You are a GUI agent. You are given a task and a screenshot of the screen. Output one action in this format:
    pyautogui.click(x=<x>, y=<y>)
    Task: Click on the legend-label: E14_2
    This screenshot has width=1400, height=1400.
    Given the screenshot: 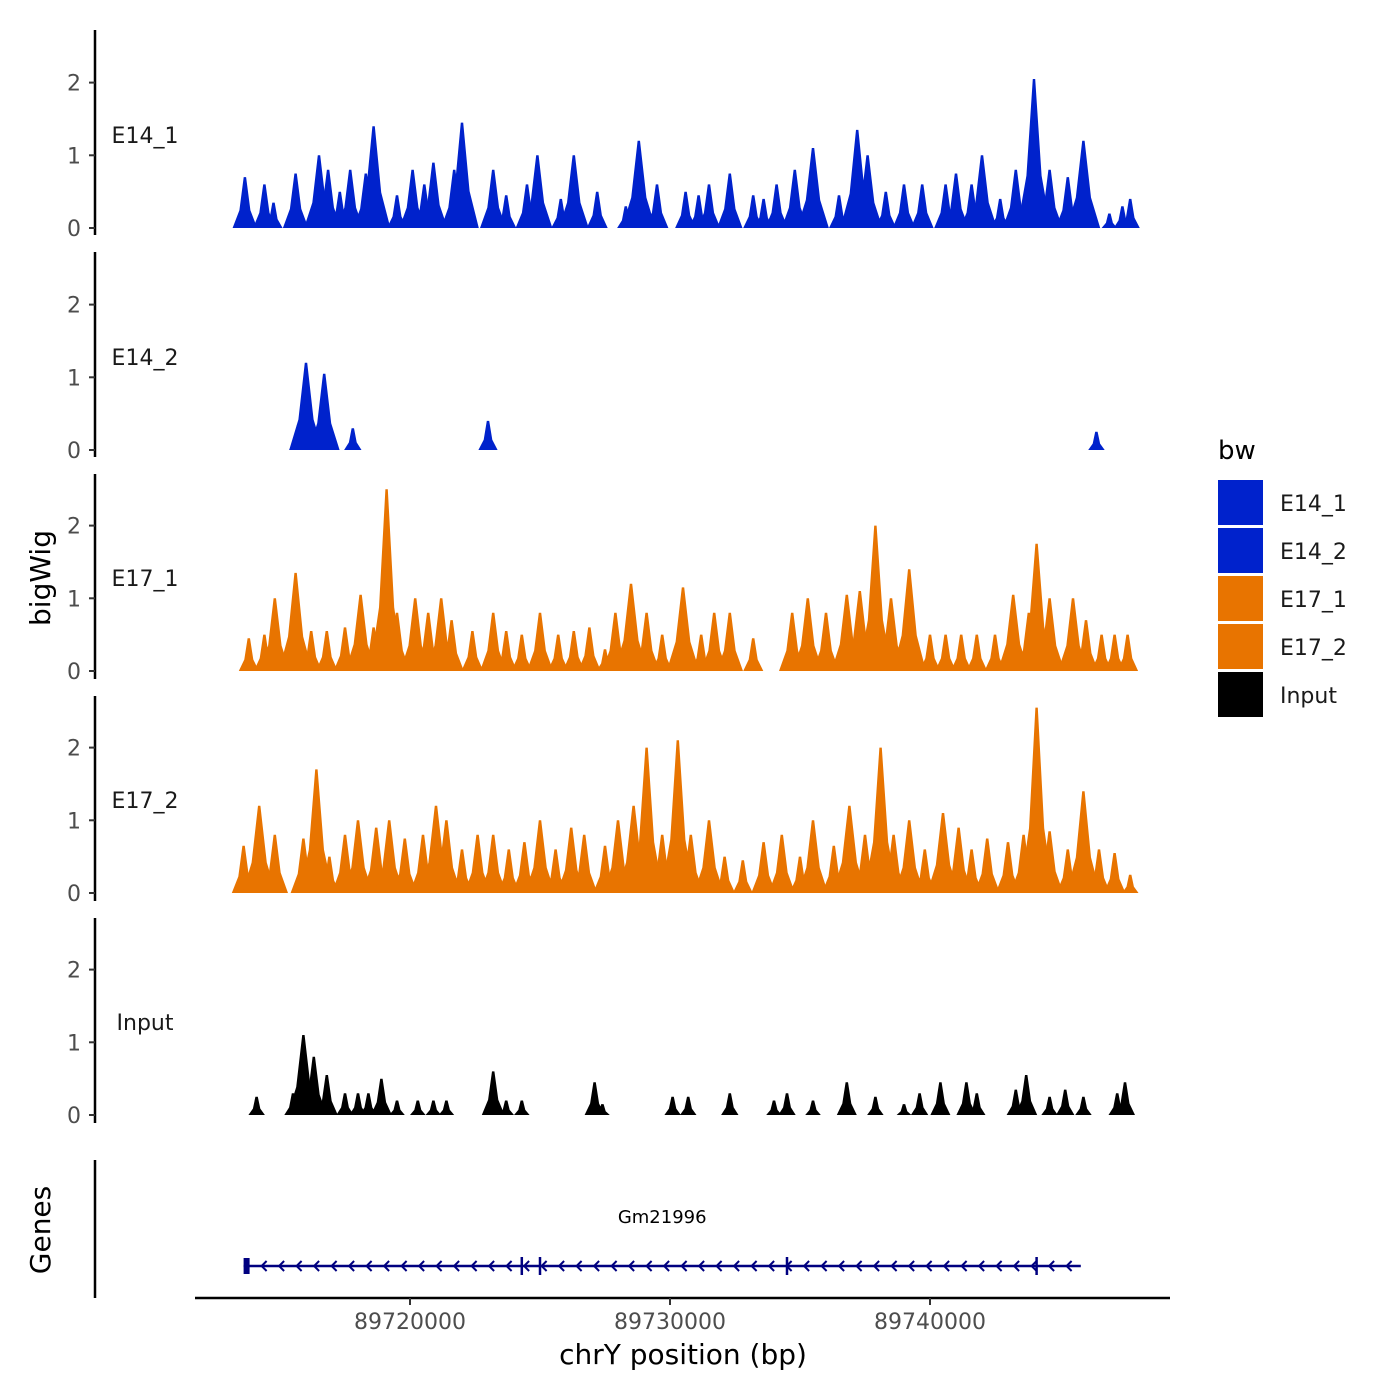 What is the action you would take?
    pyautogui.click(x=1313, y=552)
    